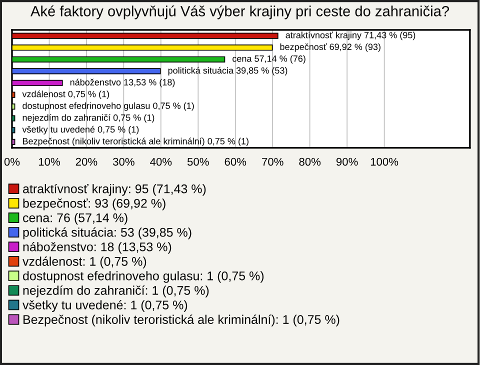 Image resolution: width=480 pixels, height=365 pixels. What do you see at coordinates (235, 162) in the screenshot?
I see `x-tick-label: 60%` at bounding box center [235, 162].